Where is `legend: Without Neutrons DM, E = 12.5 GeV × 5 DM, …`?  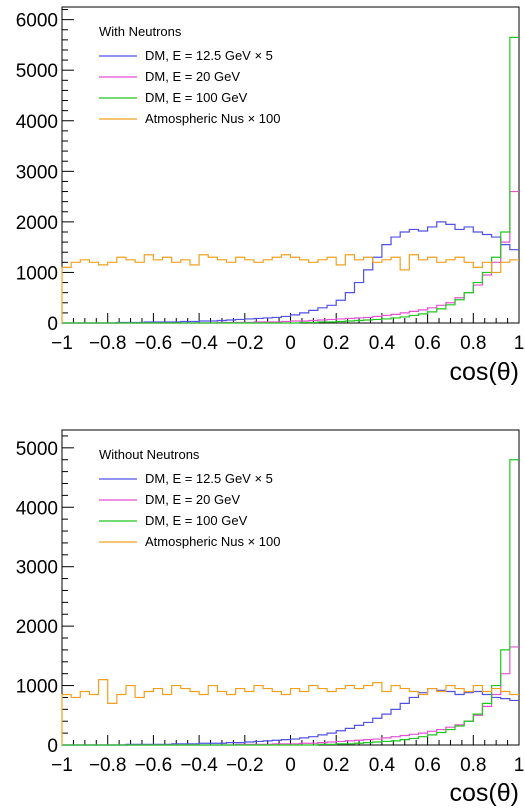 legend: Without Neutrons DM, E = 12.5 GeV × 5 DM, … is located at coordinates (189, 498).